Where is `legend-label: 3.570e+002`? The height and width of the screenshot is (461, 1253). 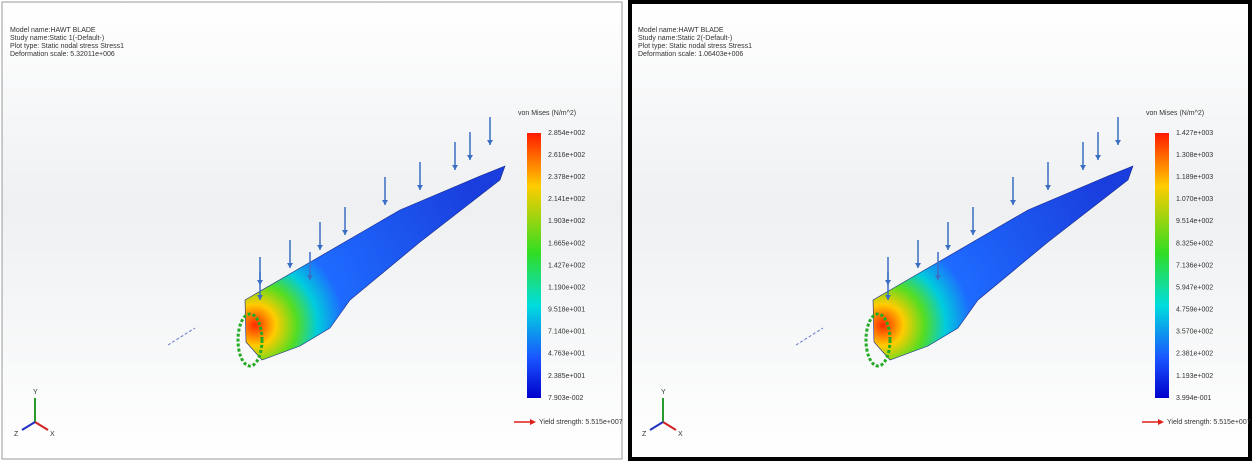 legend-label: 3.570e+002 is located at coordinates (1194, 332).